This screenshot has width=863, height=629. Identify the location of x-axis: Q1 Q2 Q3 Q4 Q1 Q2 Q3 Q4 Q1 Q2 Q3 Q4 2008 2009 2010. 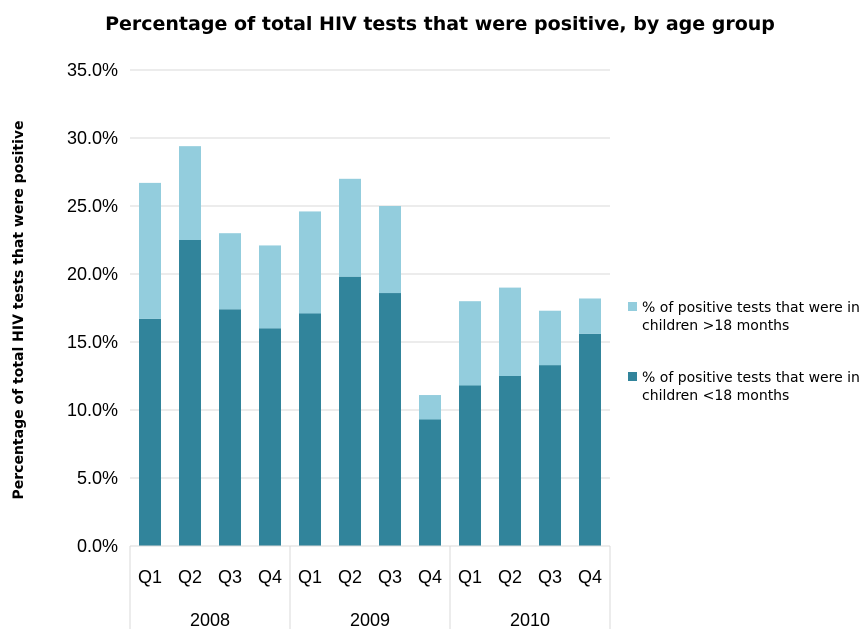
(370, 587).